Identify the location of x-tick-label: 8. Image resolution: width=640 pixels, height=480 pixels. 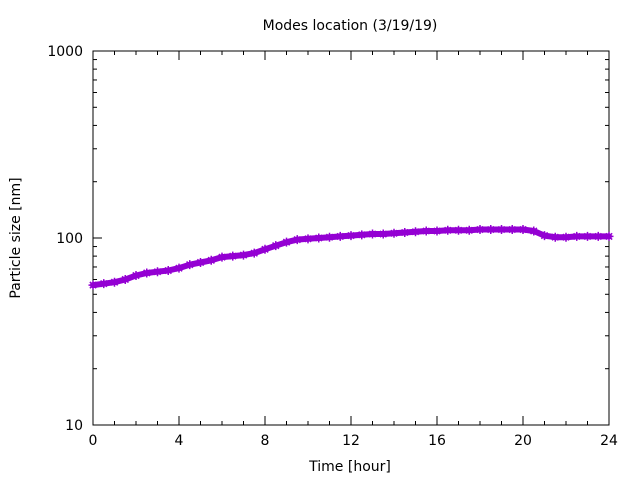
(265, 441).